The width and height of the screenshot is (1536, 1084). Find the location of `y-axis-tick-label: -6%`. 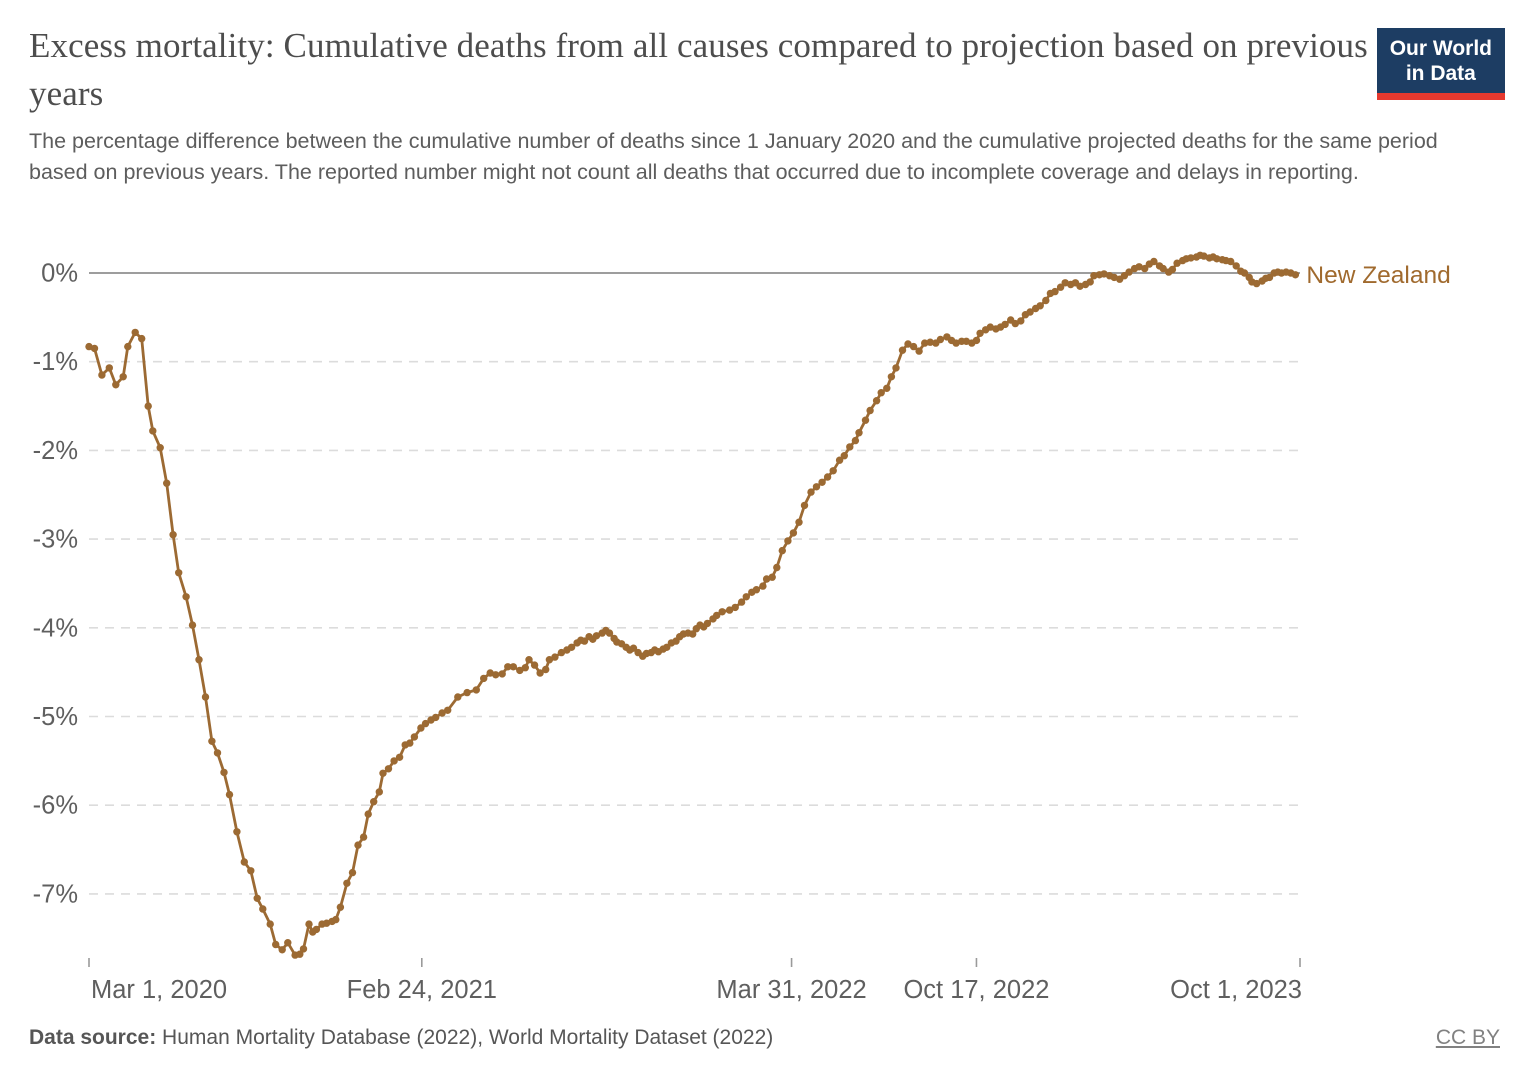

y-axis-tick-label: -6% is located at coordinates (55, 806).